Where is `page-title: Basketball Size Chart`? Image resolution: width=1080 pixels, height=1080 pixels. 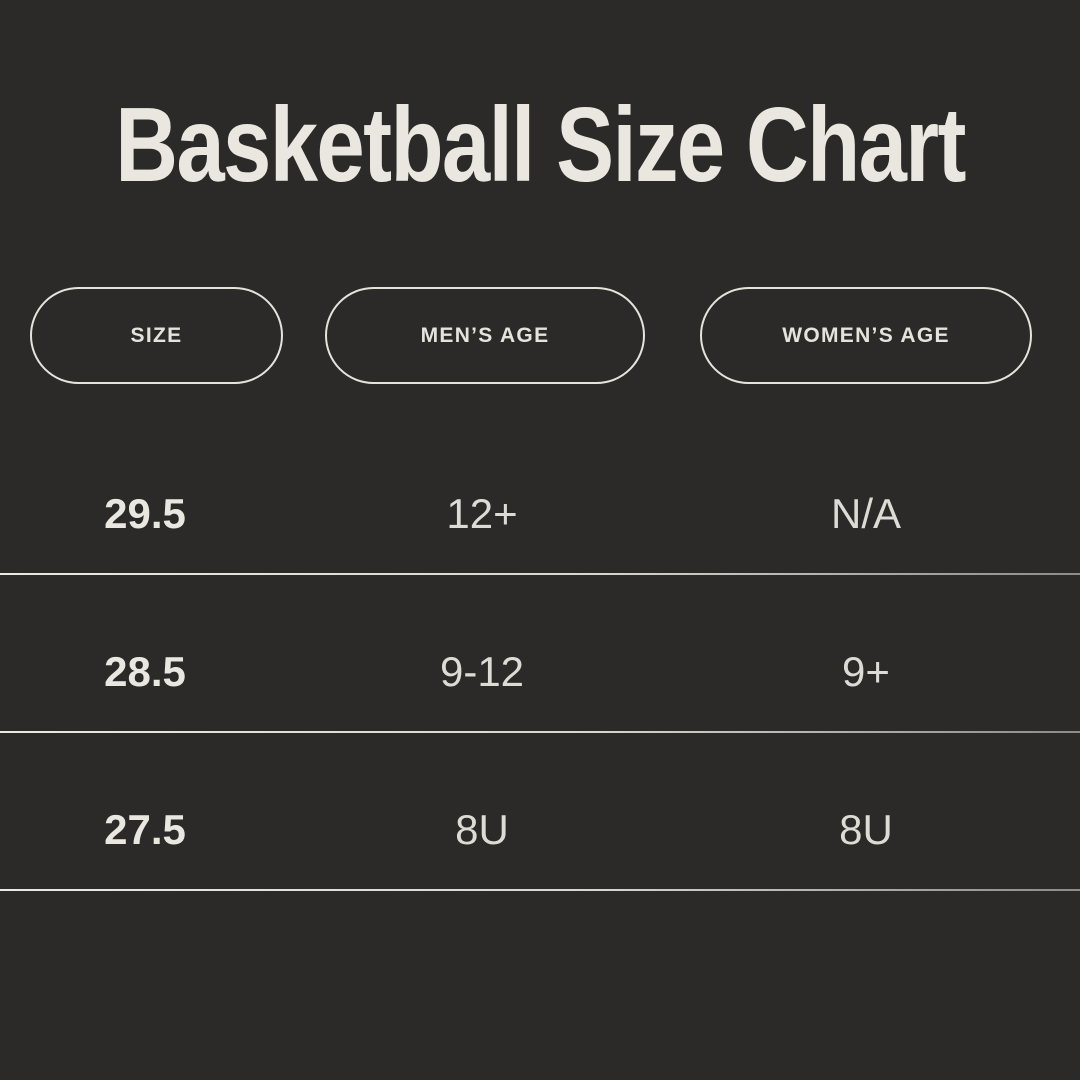
page-title: Basketball Size Chart is located at coordinates (540, 145).